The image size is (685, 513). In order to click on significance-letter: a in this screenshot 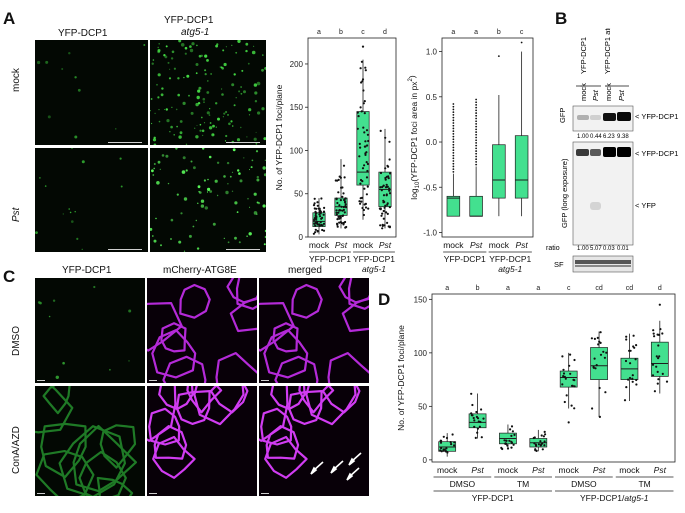, I will do `click(538, 288)`.